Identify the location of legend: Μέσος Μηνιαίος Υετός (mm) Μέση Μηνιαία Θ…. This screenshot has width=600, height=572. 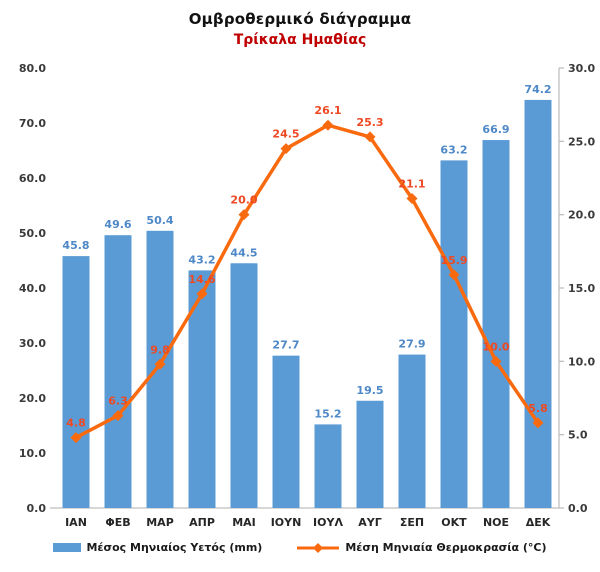
(300, 547).